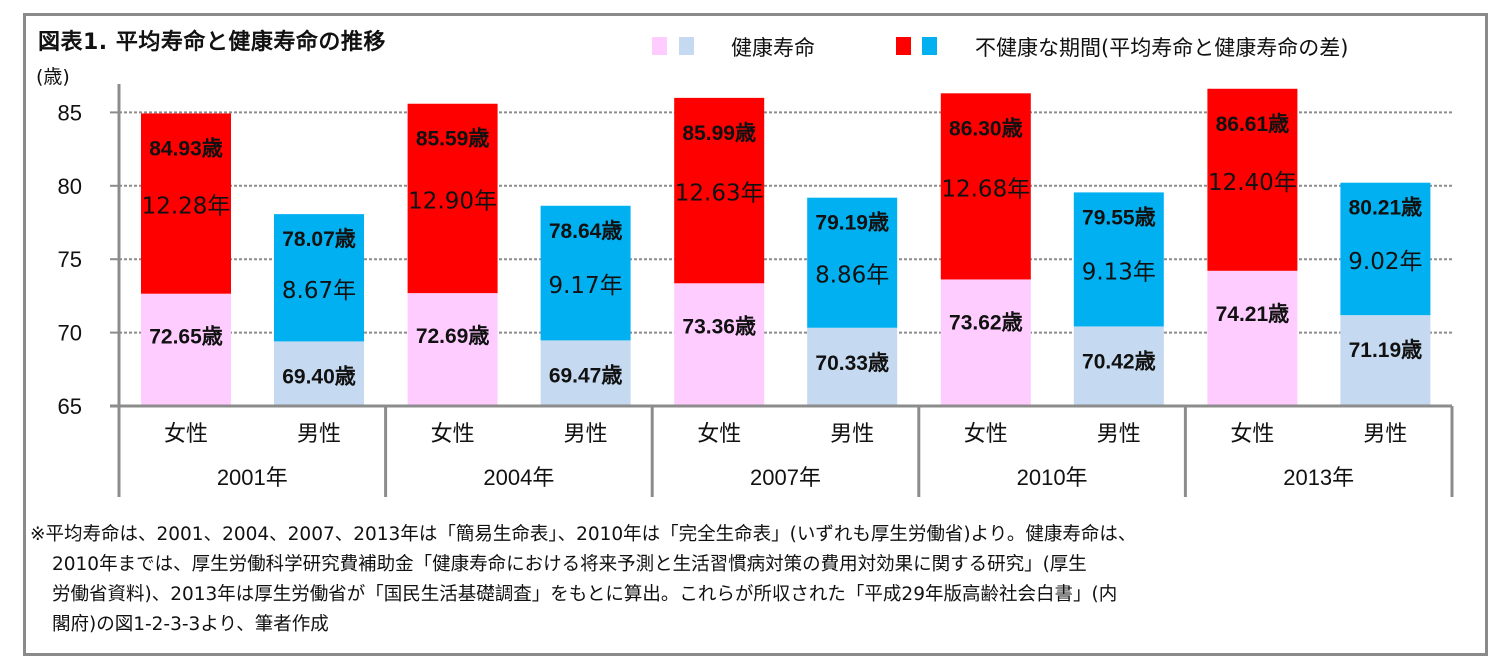 This screenshot has height=665, width=1512. Describe the element at coordinates (719, 326) in the screenshot. I see `data-label-healthy-life: 73.36歳` at that location.